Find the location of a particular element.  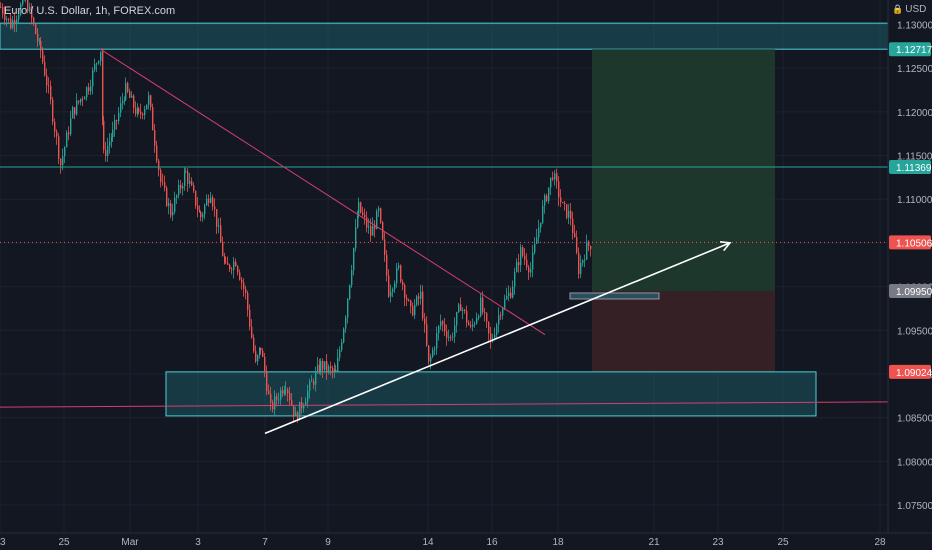

x-tick-label: 18 is located at coordinates (558, 542).